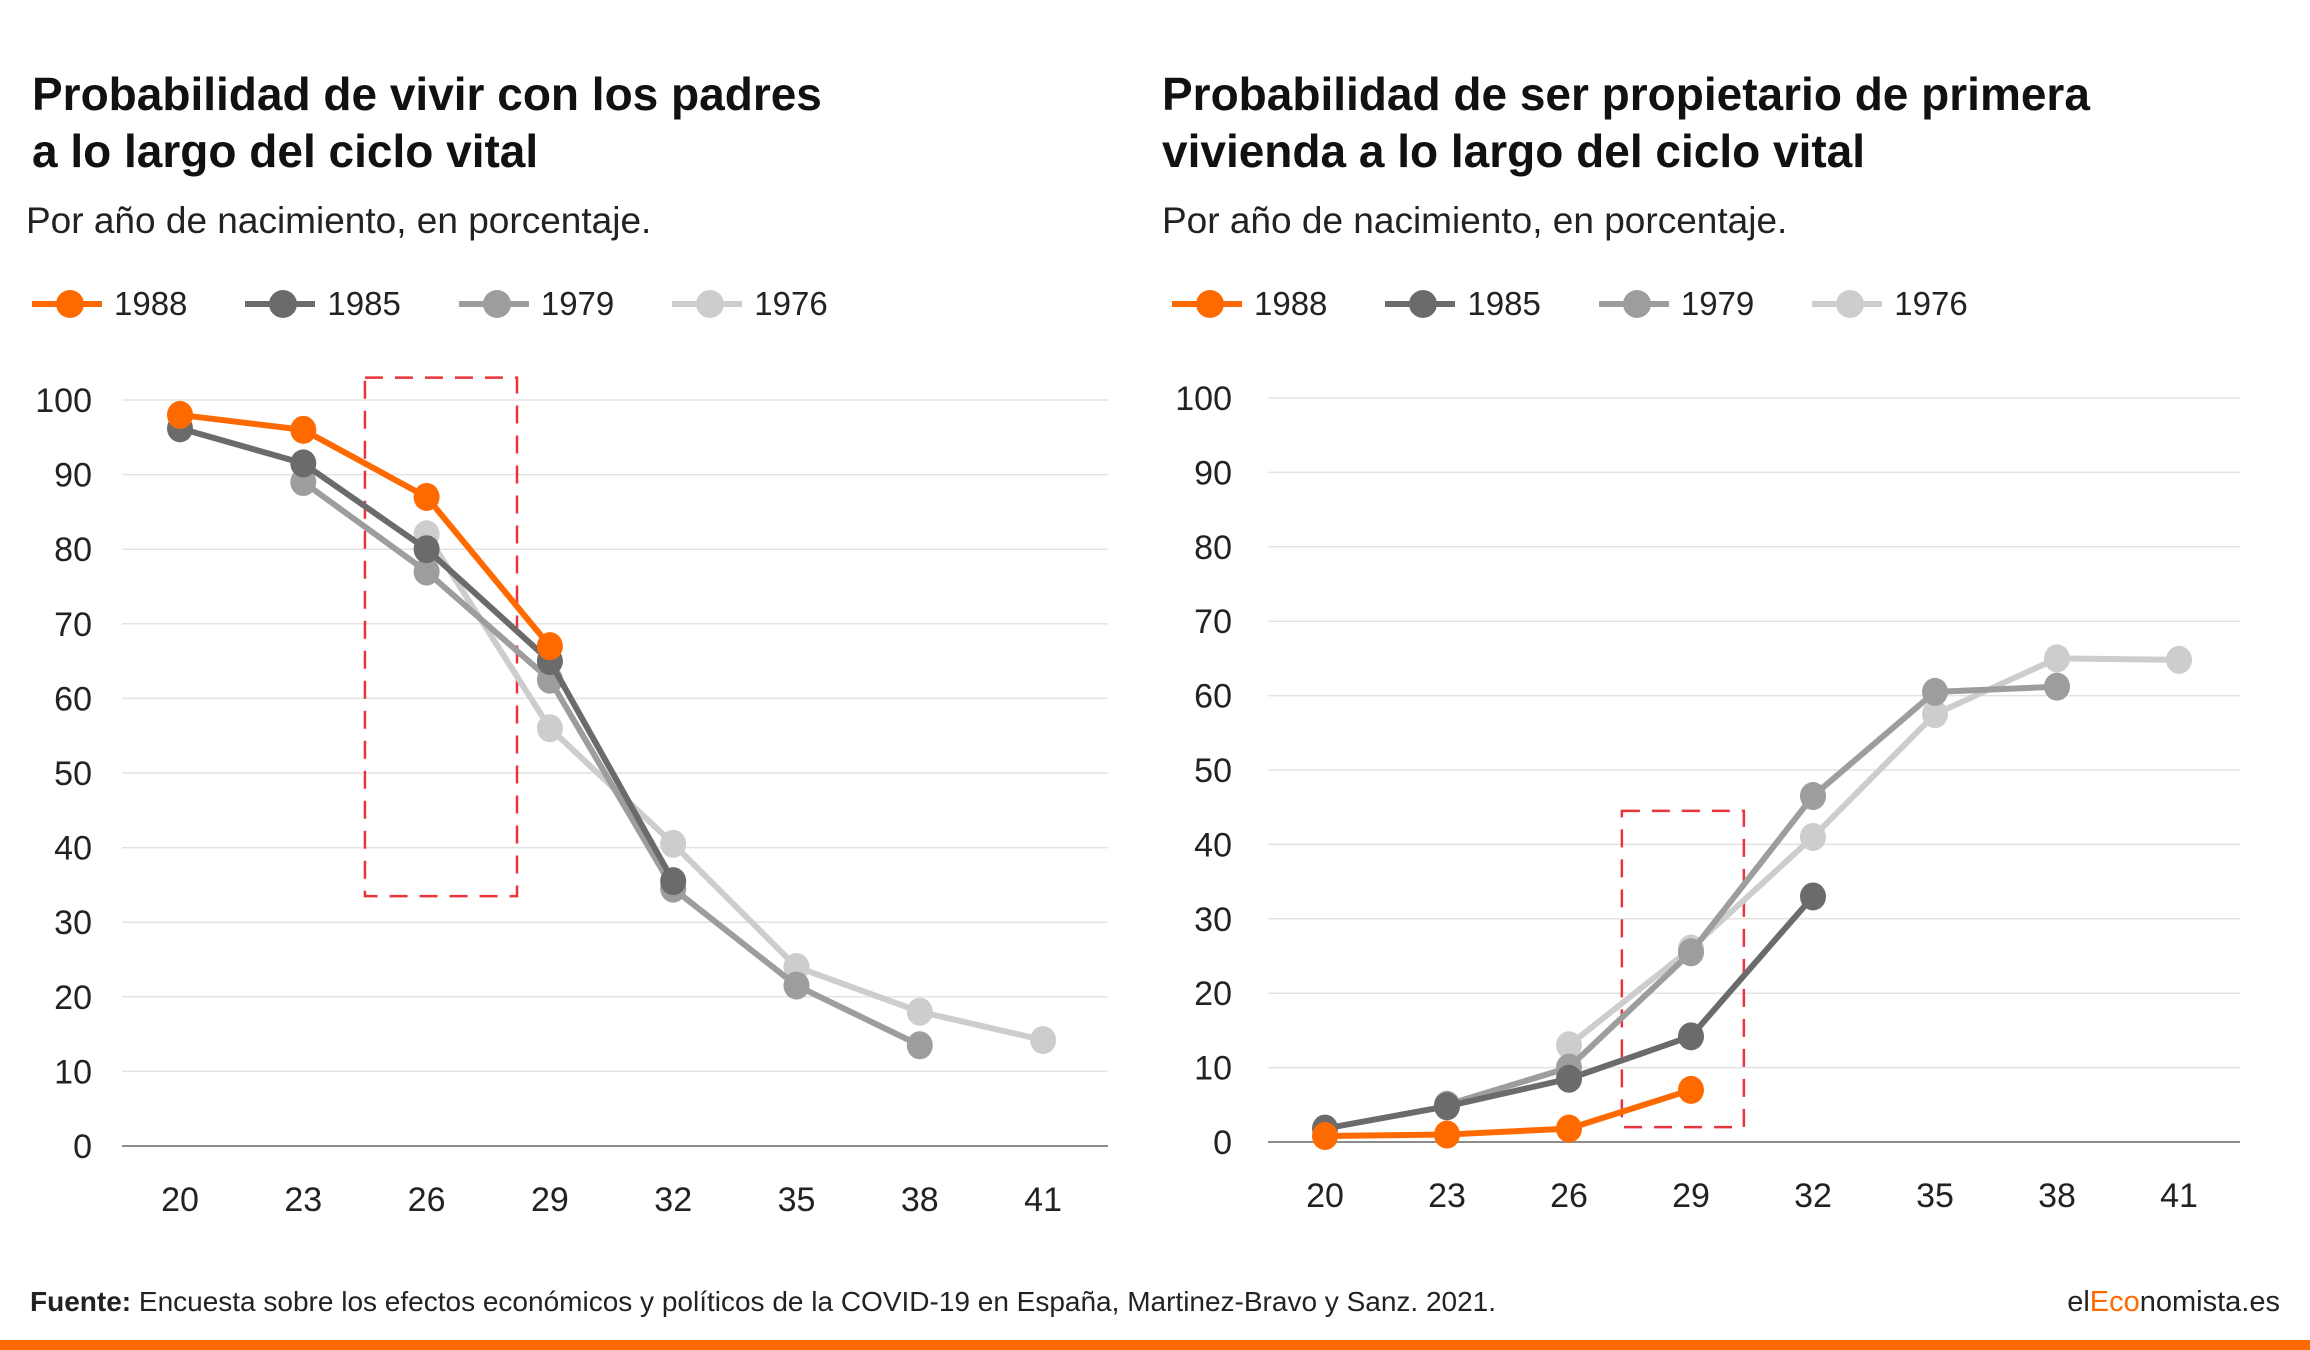 This screenshot has width=2310, height=1350. What do you see at coordinates (303, 1200) in the screenshot?
I see `x-tick-label: 23` at bounding box center [303, 1200].